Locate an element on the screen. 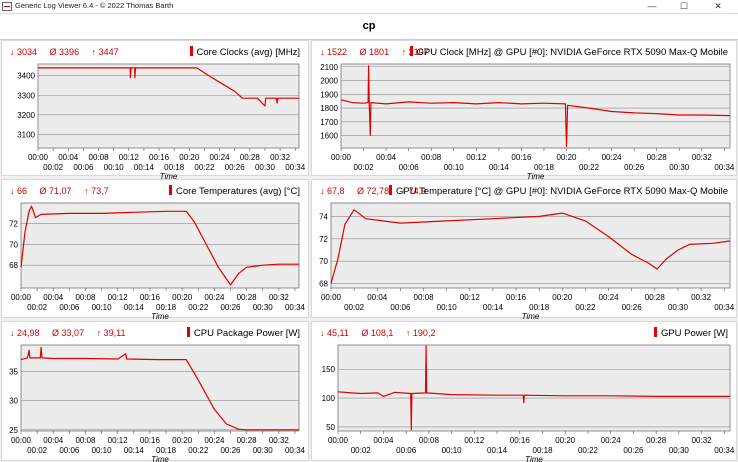  panel-title: GPU Power [W] is located at coordinates (691, 333).